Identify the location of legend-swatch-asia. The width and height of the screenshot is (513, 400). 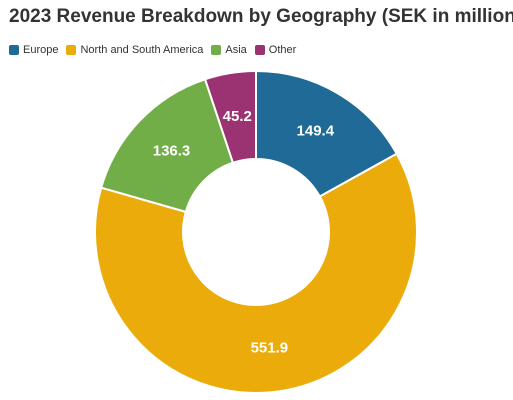
(216, 50).